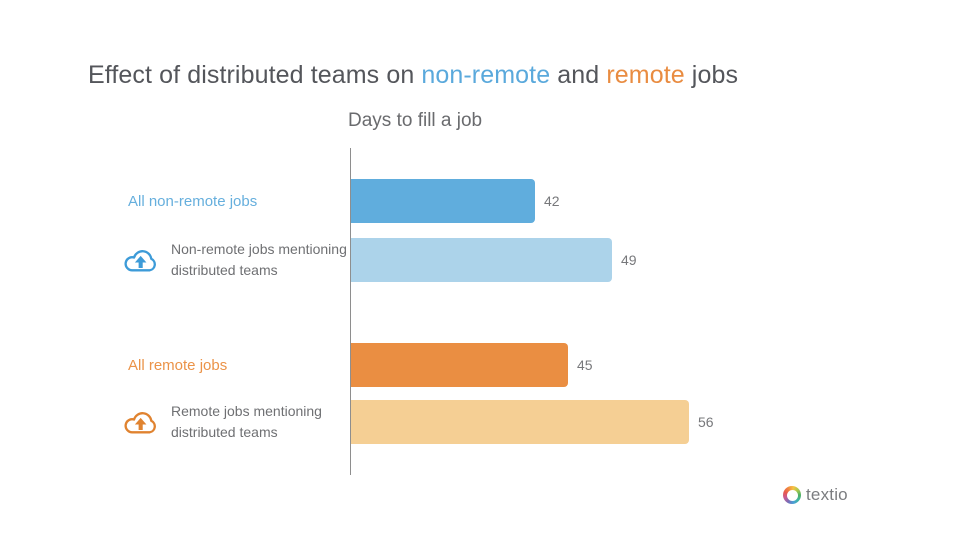 This screenshot has height=540, width=960. I want to click on value-label: 45, so click(585, 365).